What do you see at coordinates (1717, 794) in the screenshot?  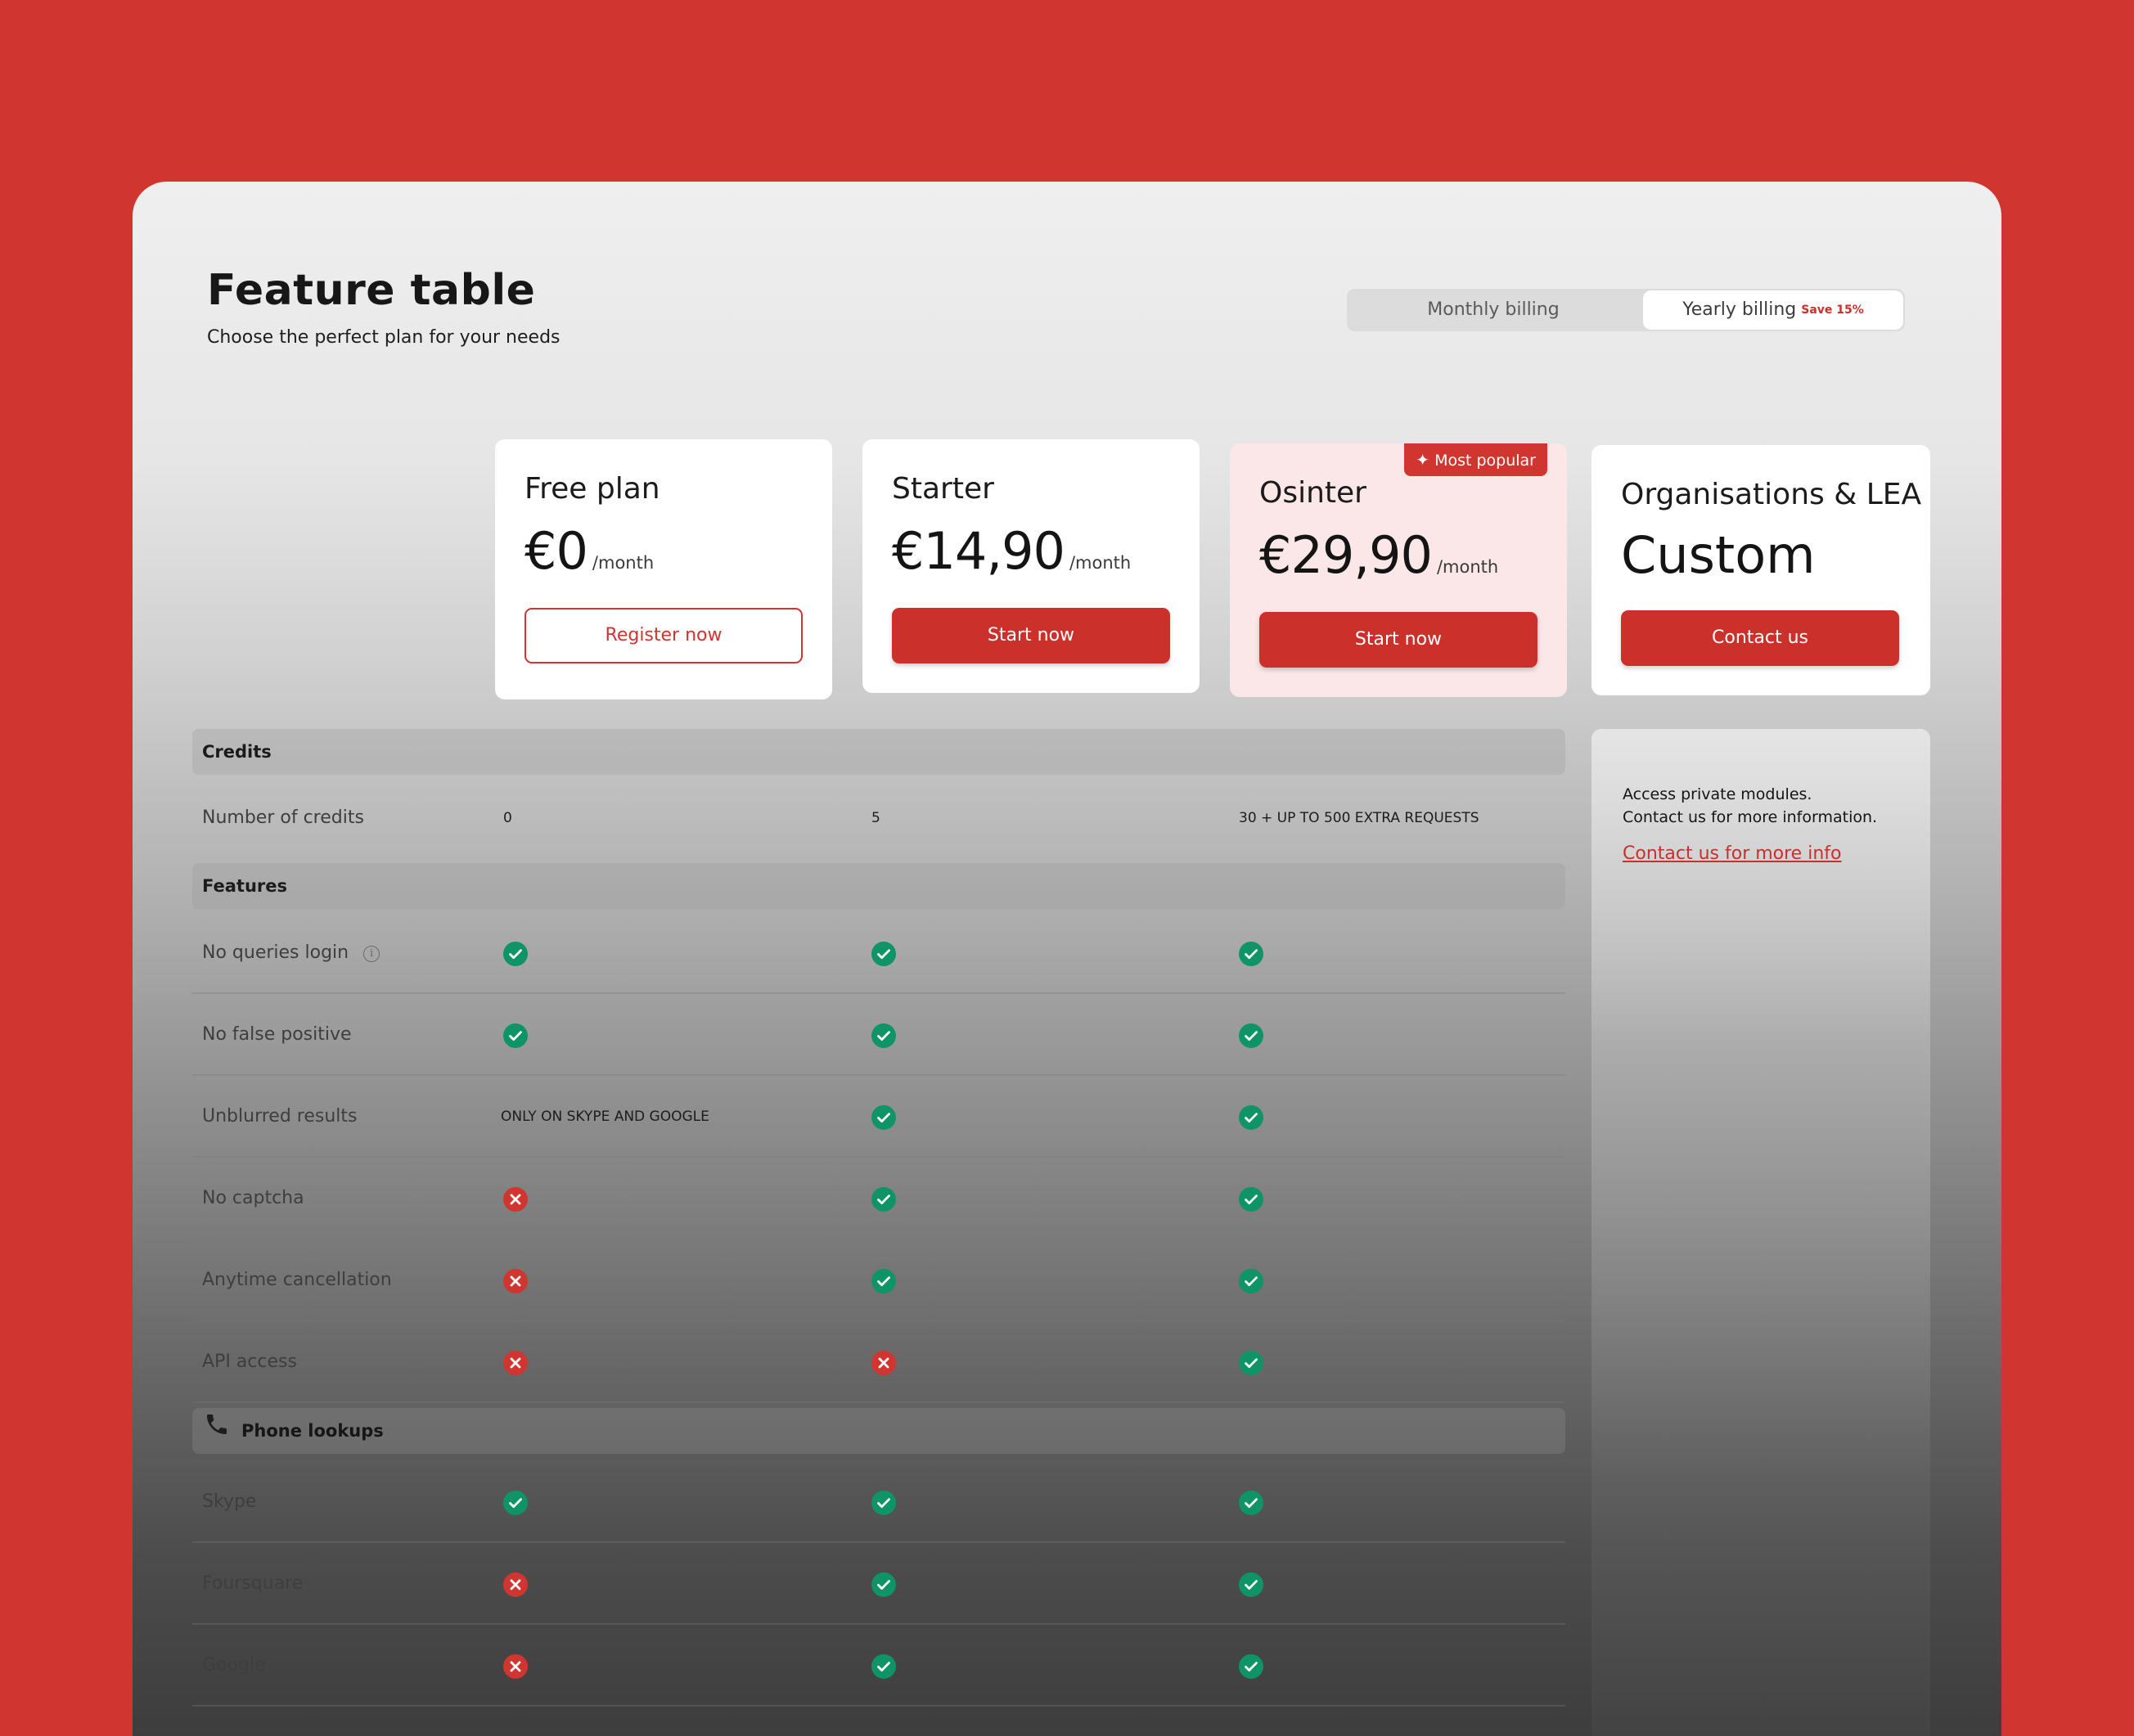 I see `info-line-1: Access private modules.` at bounding box center [1717, 794].